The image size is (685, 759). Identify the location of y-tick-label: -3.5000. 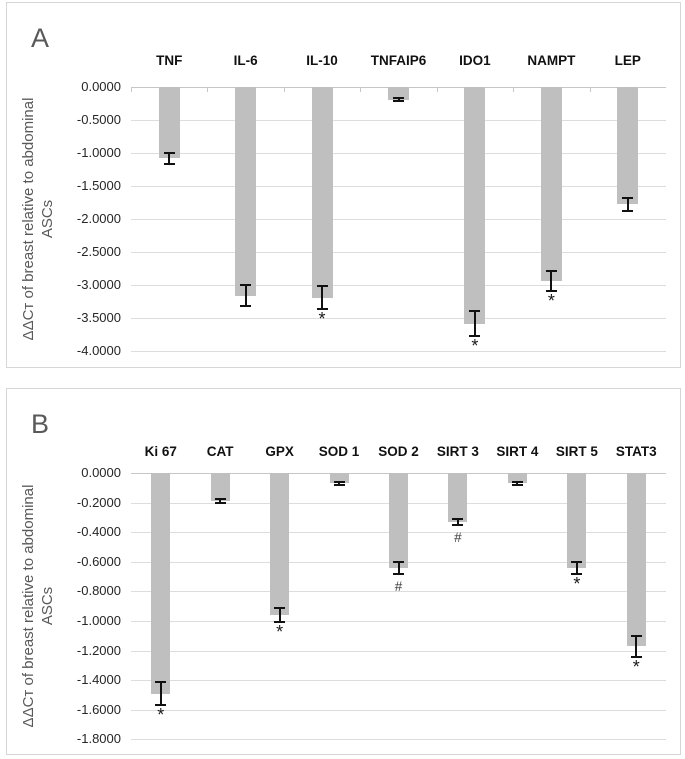
(98, 317).